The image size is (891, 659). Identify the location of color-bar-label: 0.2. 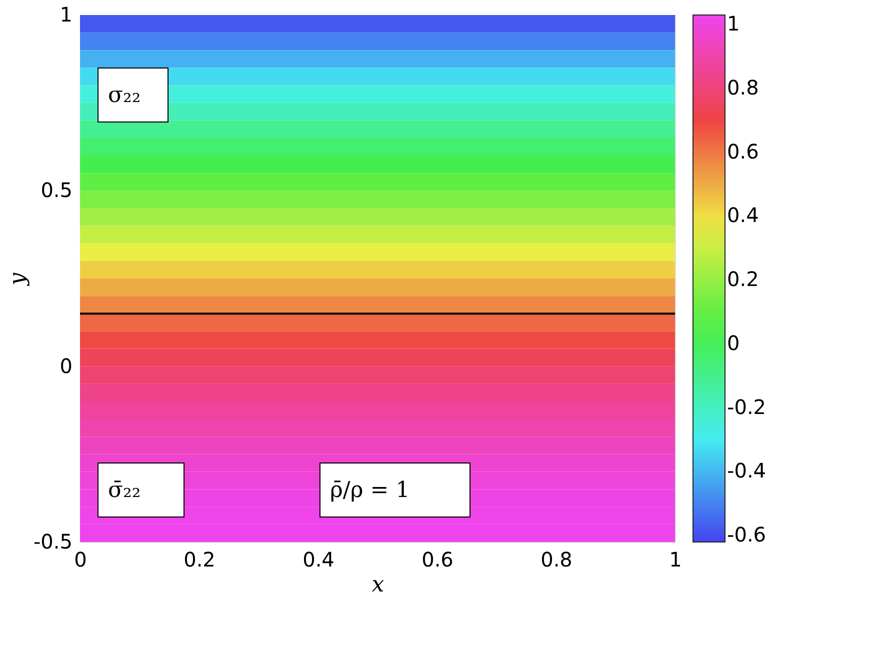
(743, 279).